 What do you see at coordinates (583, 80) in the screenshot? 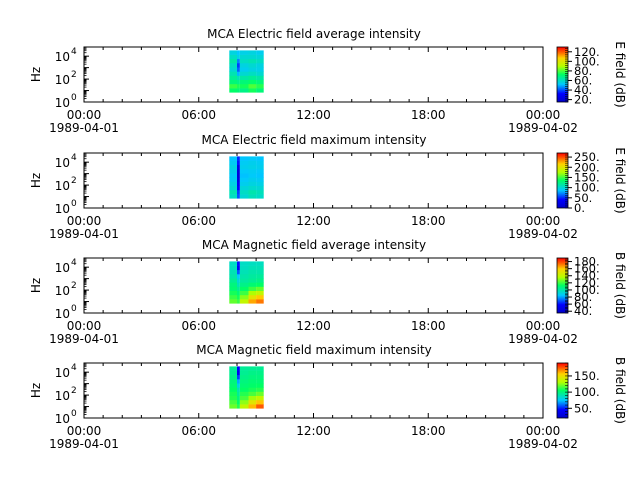
I see `colorbar-tick-label: 60.` at bounding box center [583, 80].